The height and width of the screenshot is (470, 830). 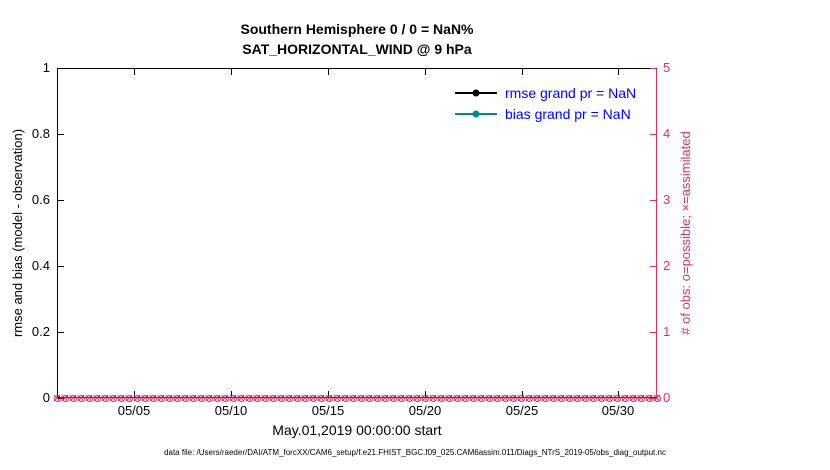 I want to click on legend-entry: rmse grand pr = NaN, so click(x=545, y=92).